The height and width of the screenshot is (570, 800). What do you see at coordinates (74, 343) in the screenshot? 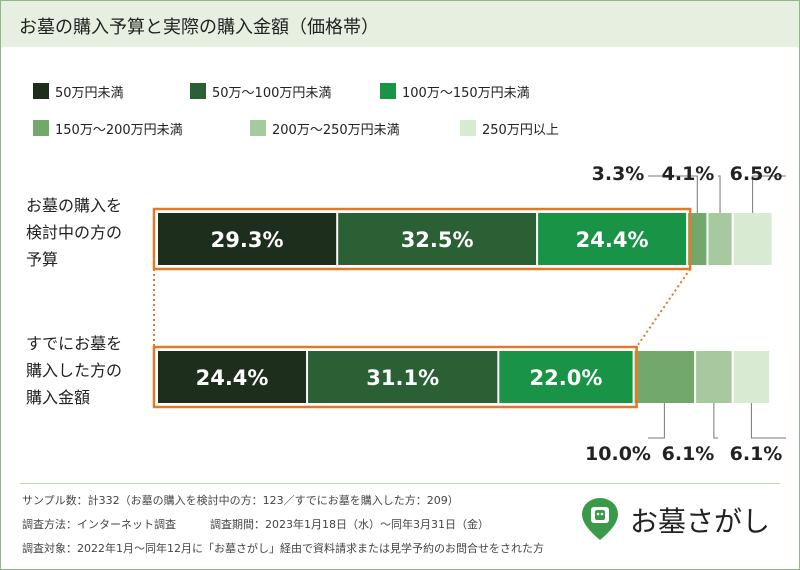
I see `category-label-line: すでにお墓を` at bounding box center [74, 343].